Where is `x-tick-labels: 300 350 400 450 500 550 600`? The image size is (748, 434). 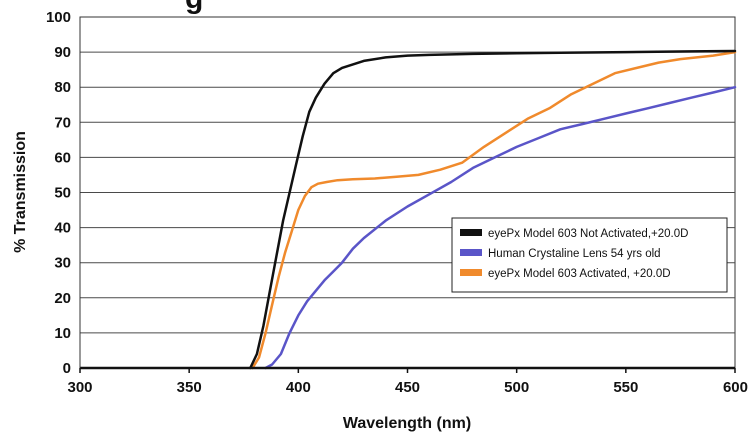
x-tick-labels: 300 350 400 450 500 550 600 is located at coordinates (407, 387).